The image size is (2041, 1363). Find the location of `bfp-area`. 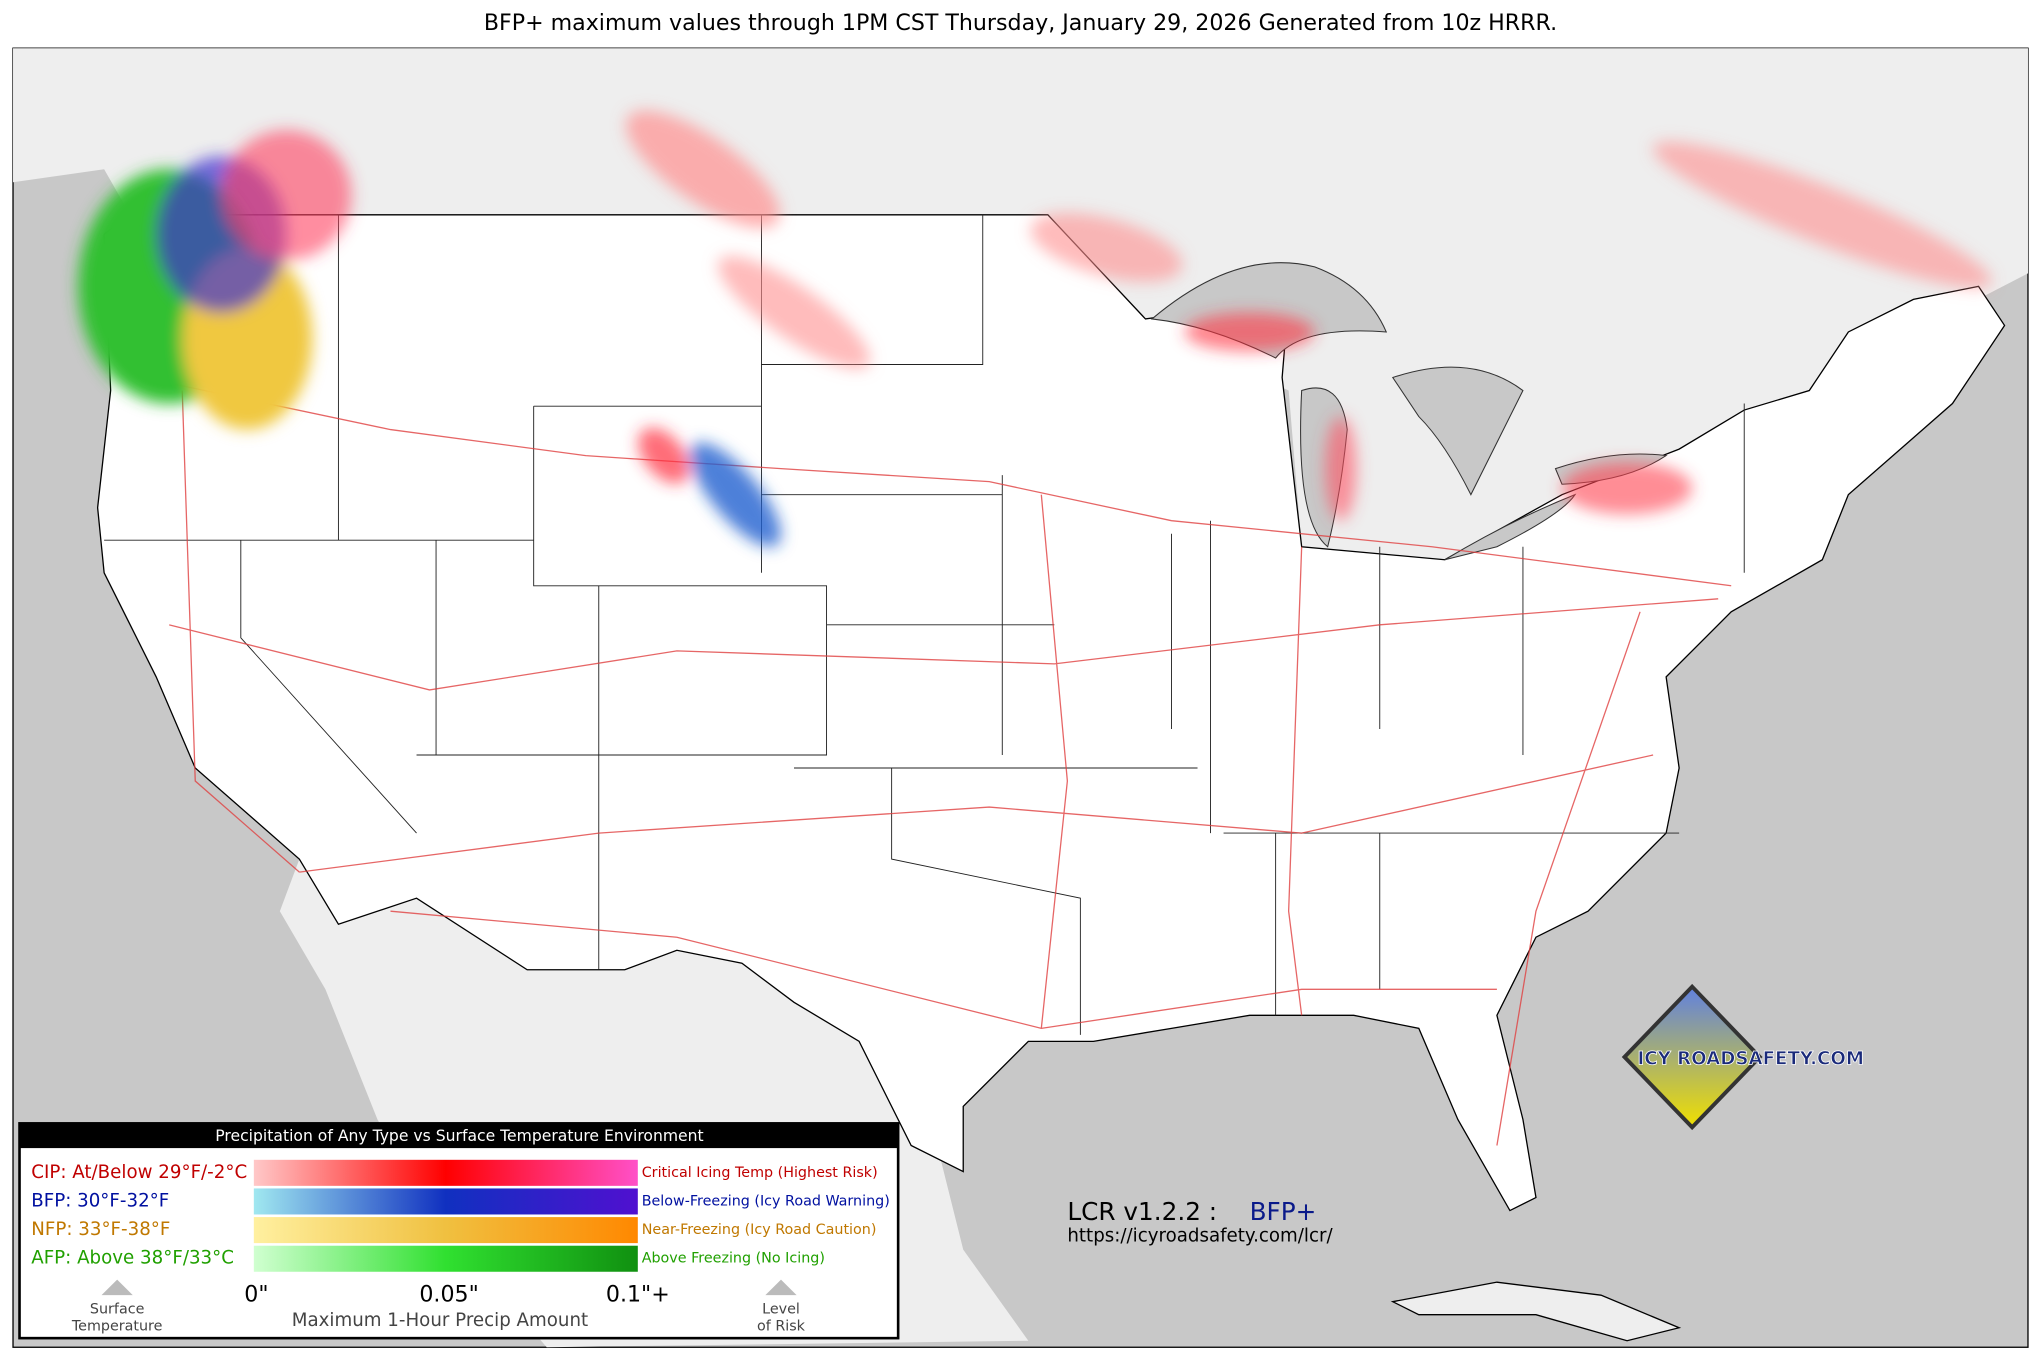

bfp-area is located at coordinates (735, 494).